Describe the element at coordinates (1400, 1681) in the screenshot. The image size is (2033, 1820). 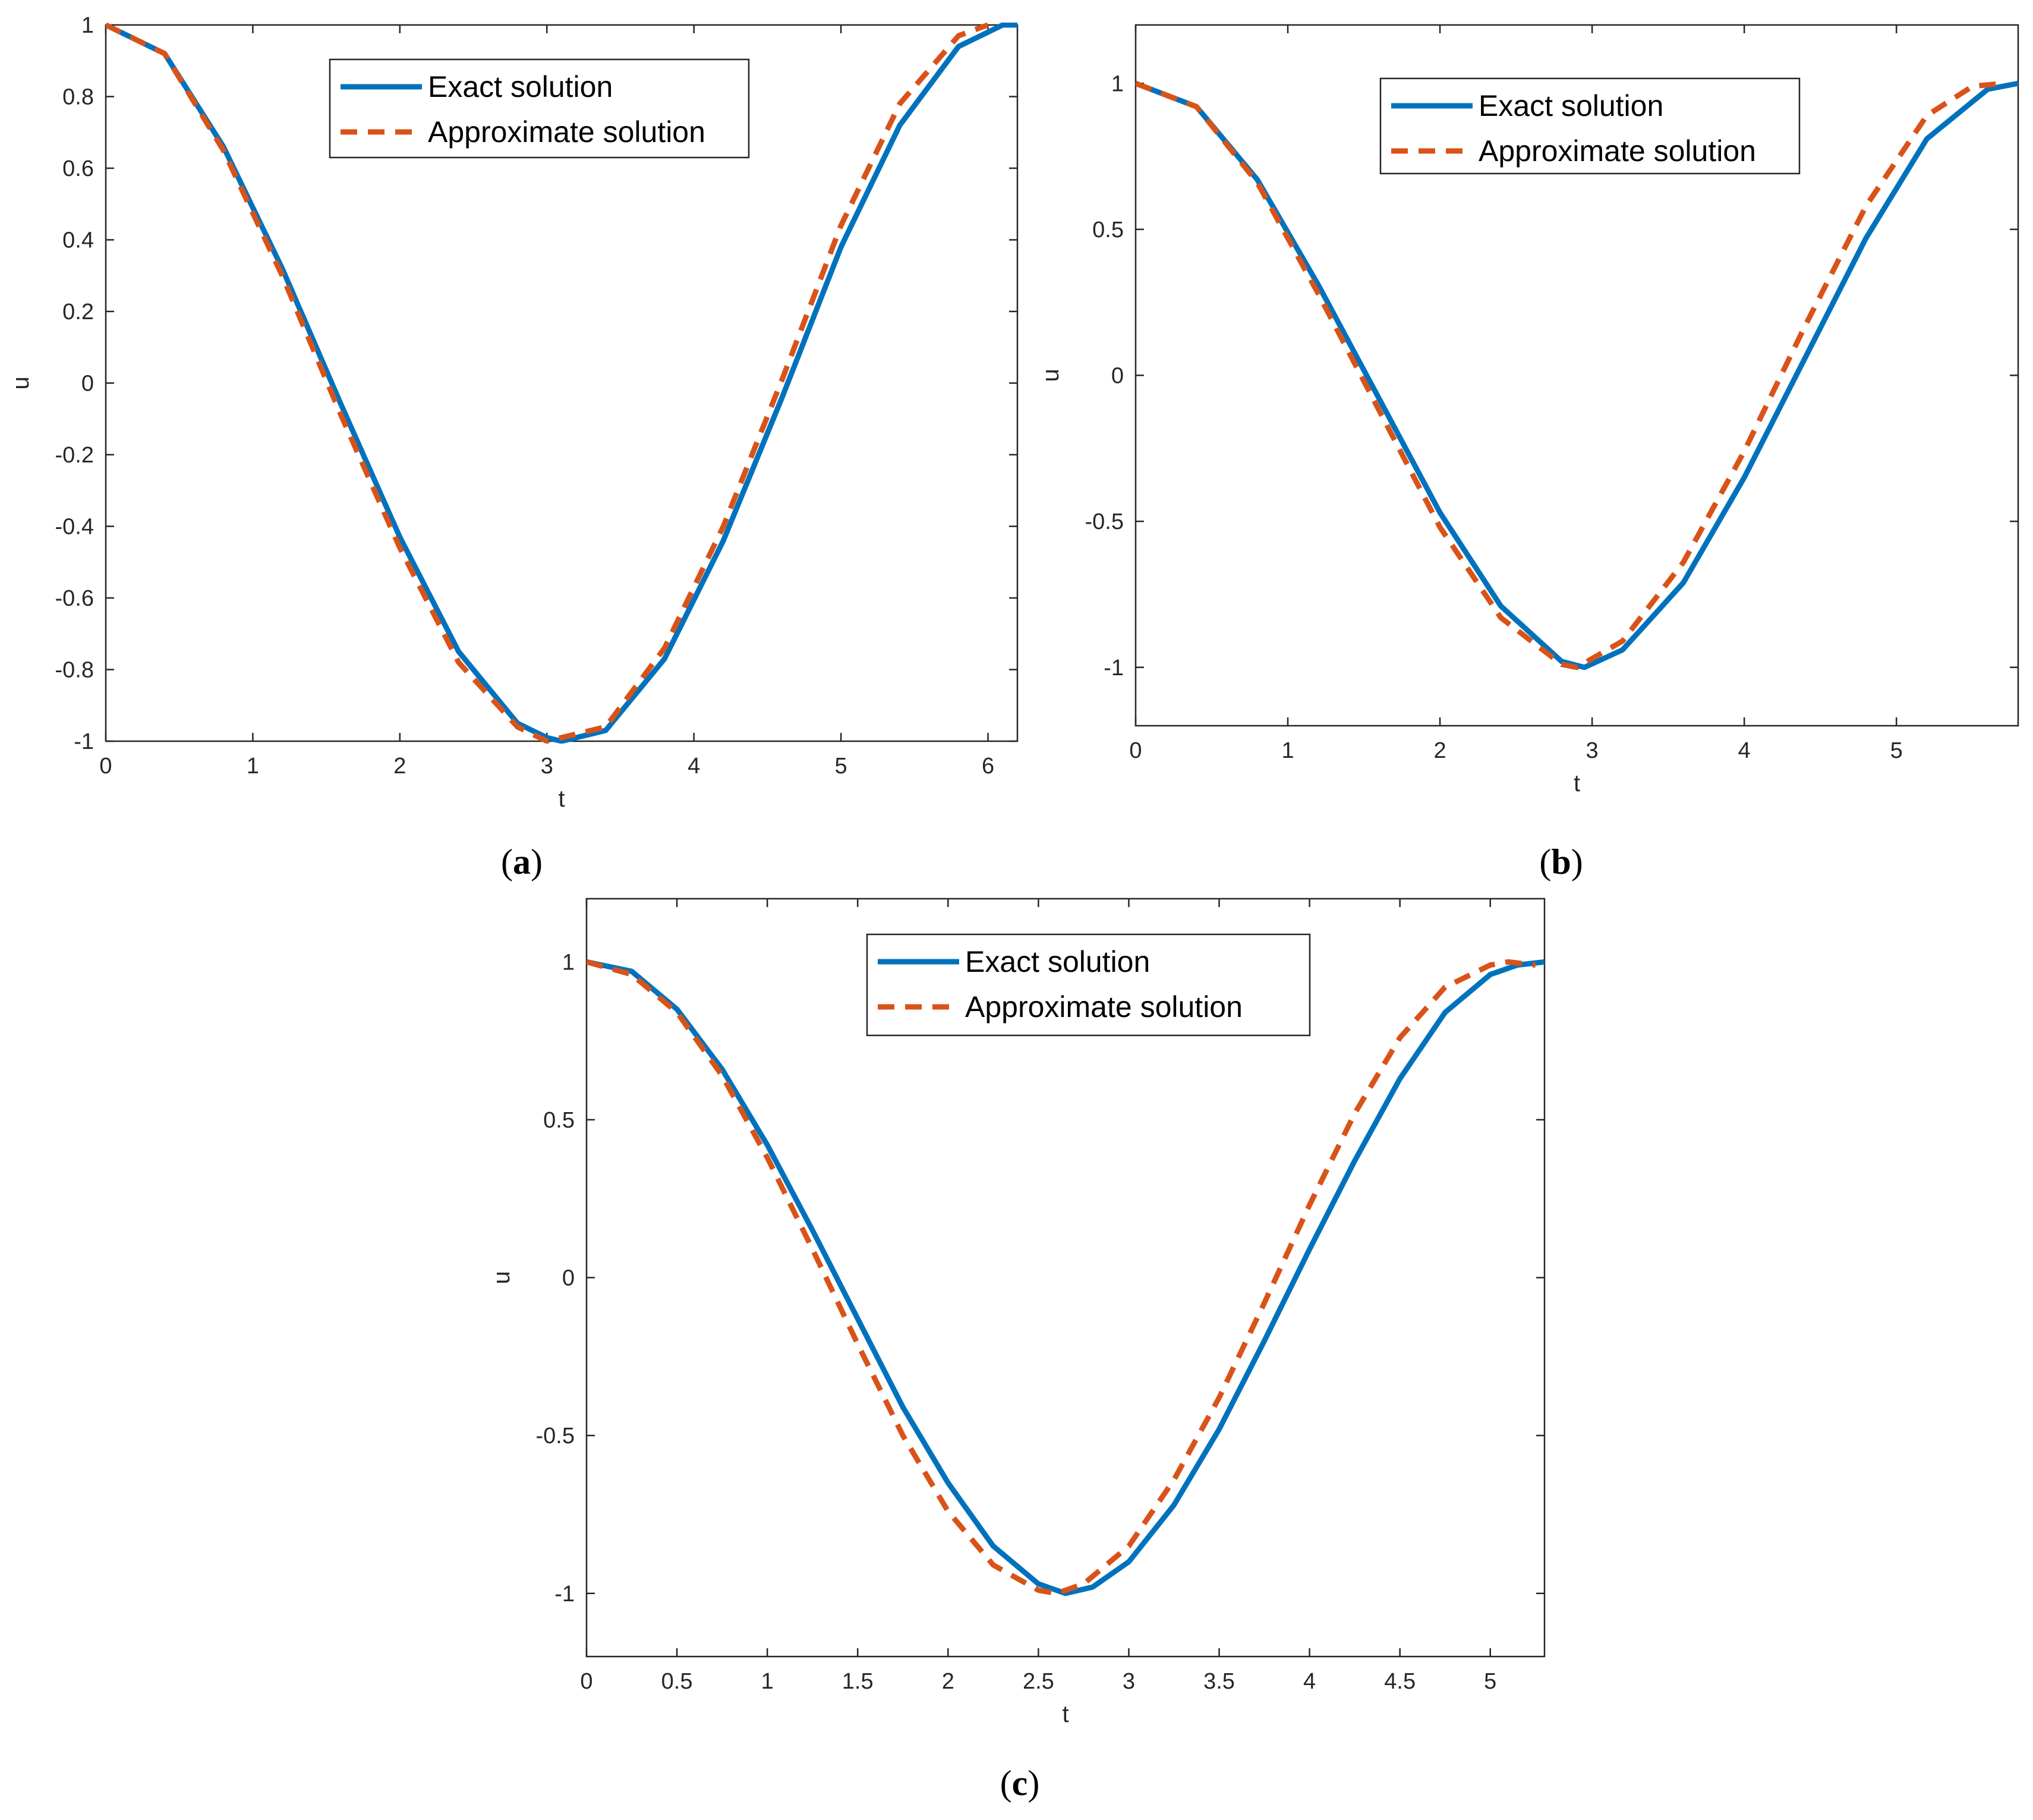
I see `x-tick-label: 4.5` at that location.